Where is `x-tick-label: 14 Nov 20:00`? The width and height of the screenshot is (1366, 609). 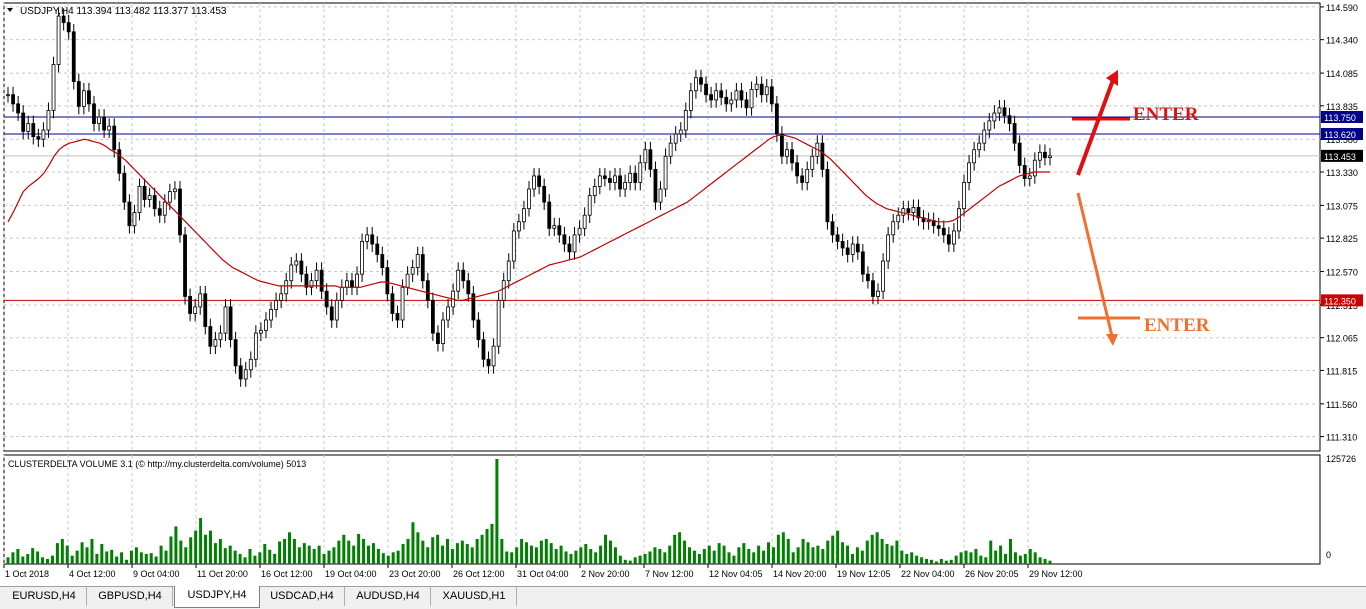
x-tick-label: 14 Nov 20:00 is located at coordinates (800, 574).